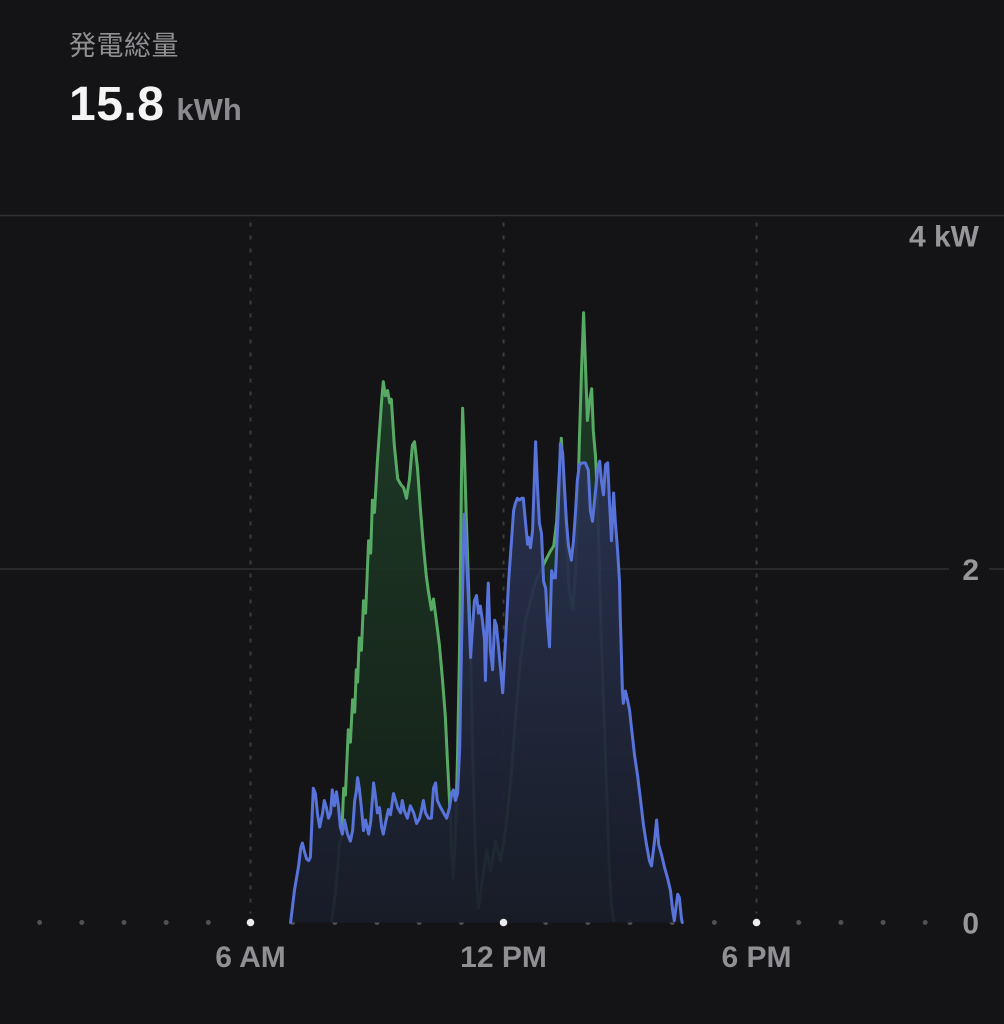  What do you see at coordinates (117, 104) in the screenshot?
I see `generation-total-value: 15.8` at bounding box center [117, 104].